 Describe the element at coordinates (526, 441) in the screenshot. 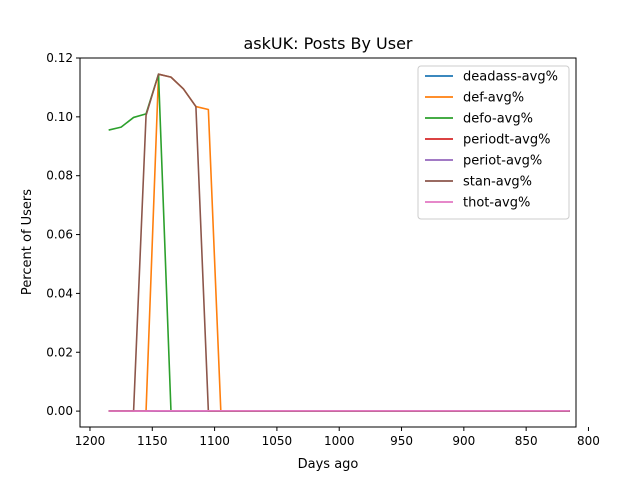

I see `x-tick-label: 850` at that location.